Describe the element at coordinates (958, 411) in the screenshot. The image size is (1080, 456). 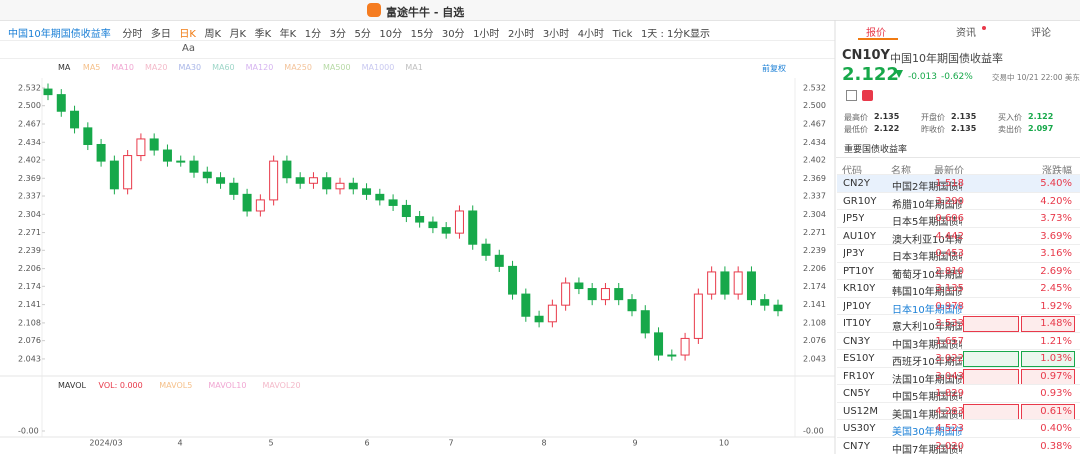
I see `table-row: US12M 美国1年期国债收 4.283 0.61%` at that location.